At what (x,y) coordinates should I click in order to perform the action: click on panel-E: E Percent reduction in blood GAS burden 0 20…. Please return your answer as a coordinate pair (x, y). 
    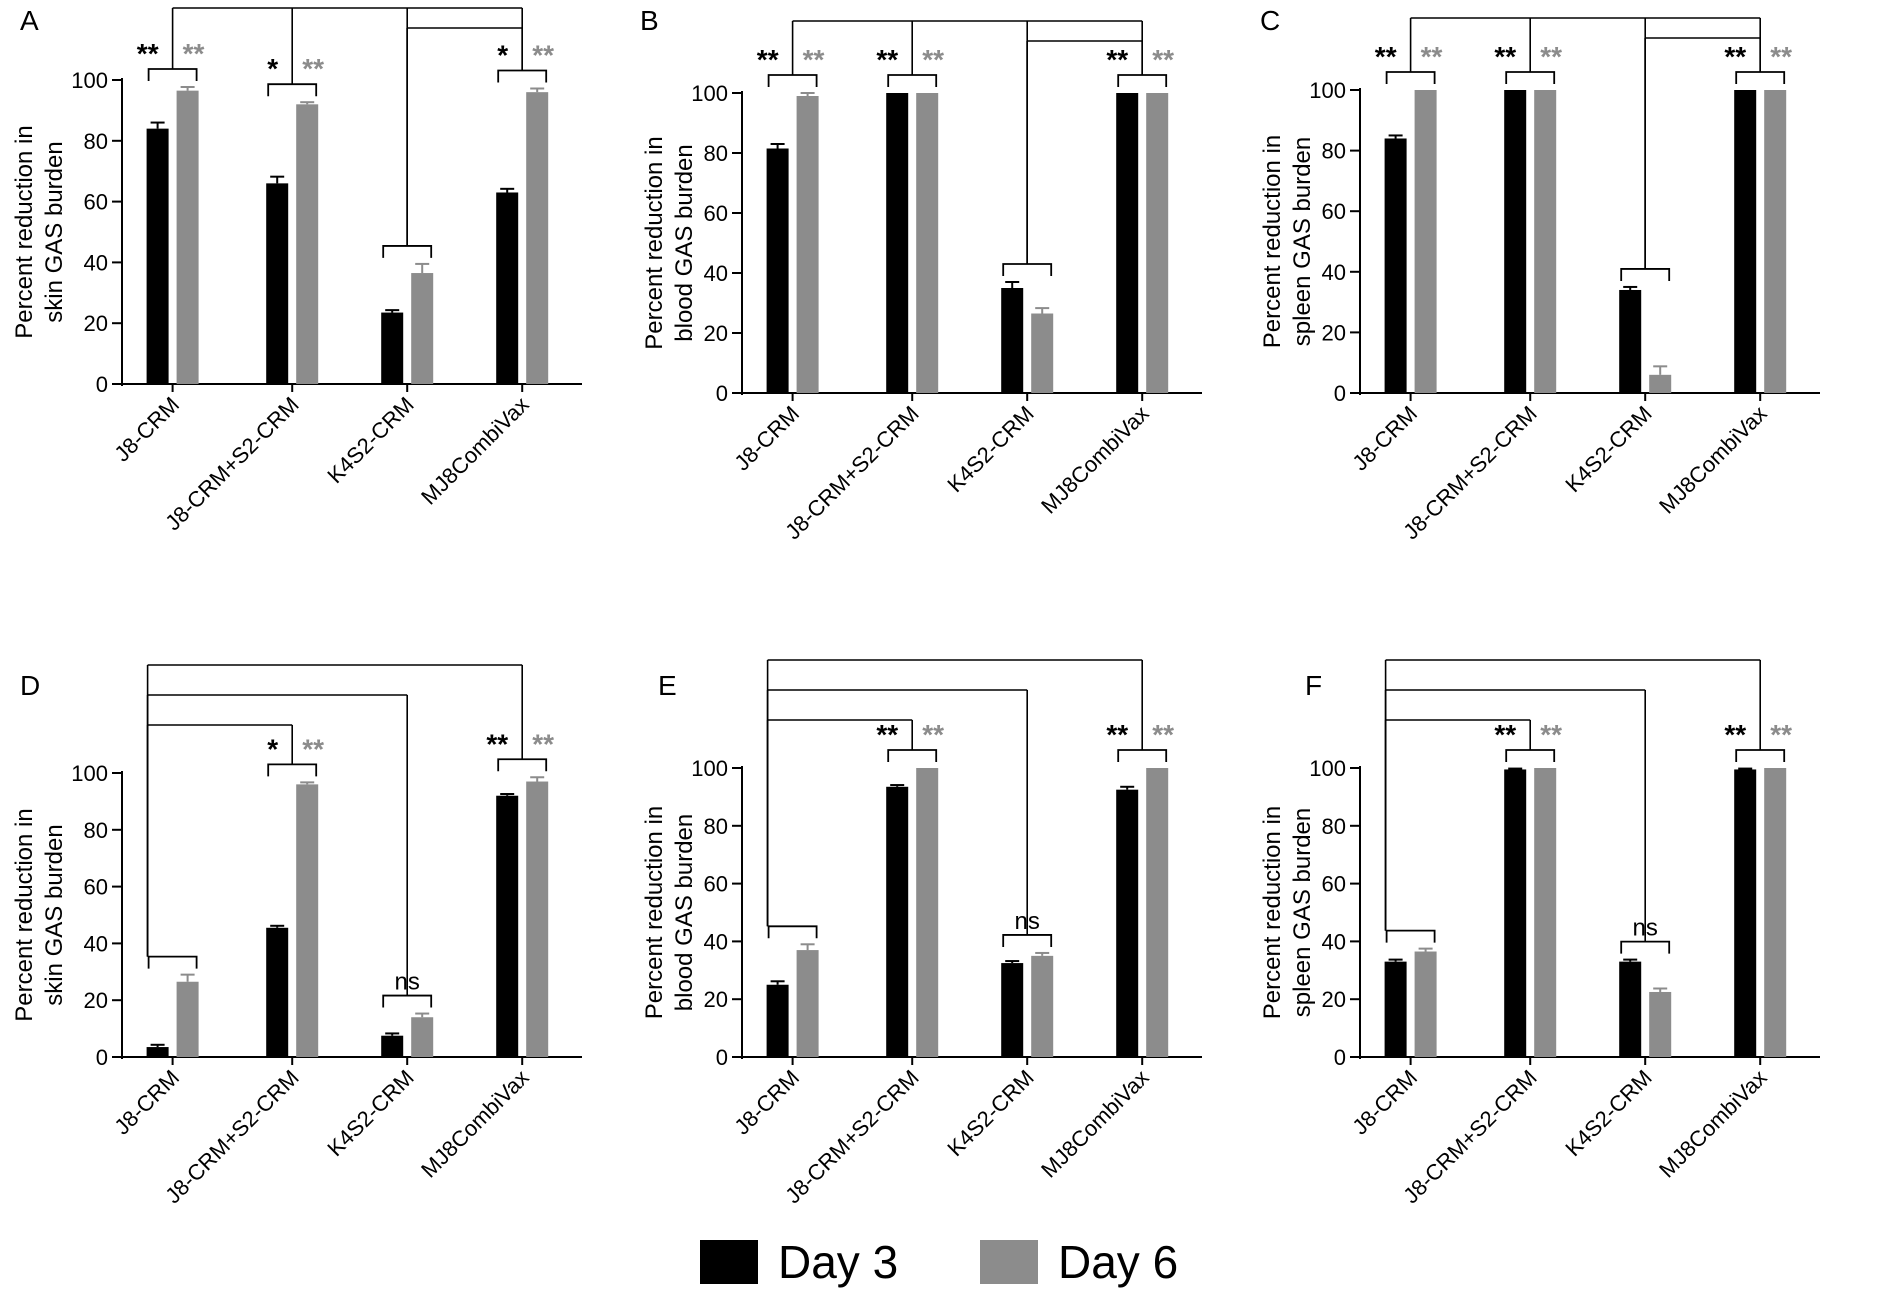
    Looking at the image, I should click on (921, 933).